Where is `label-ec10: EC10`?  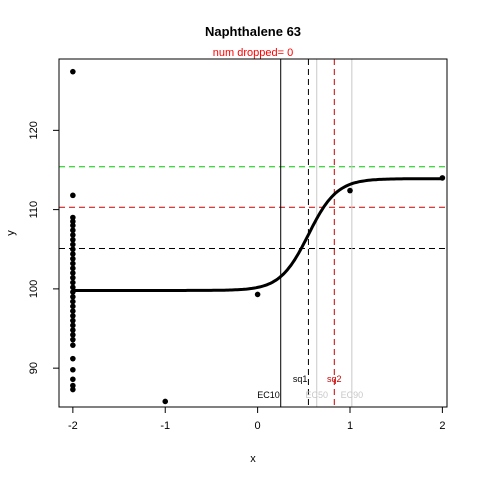
label-ec10: EC10 is located at coordinates (268, 395).